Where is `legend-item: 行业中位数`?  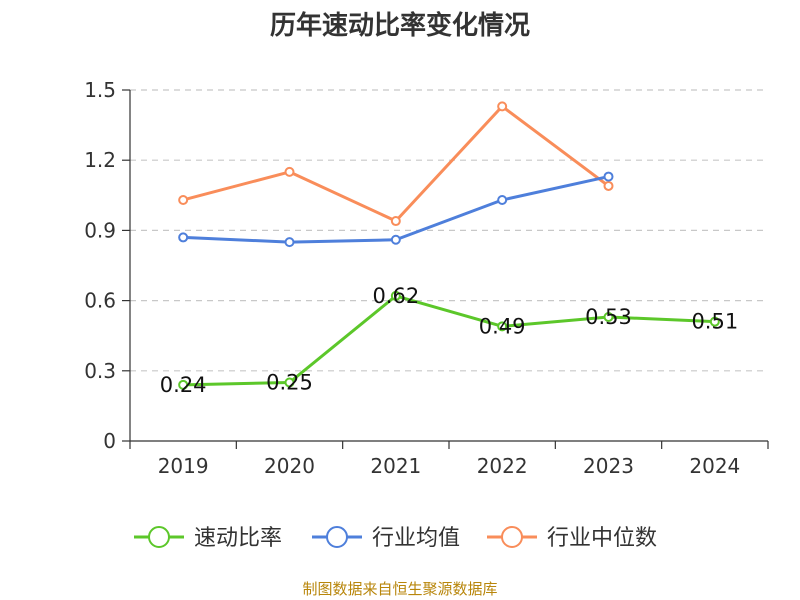
legend-item: 行业中位数 is located at coordinates (572, 538).